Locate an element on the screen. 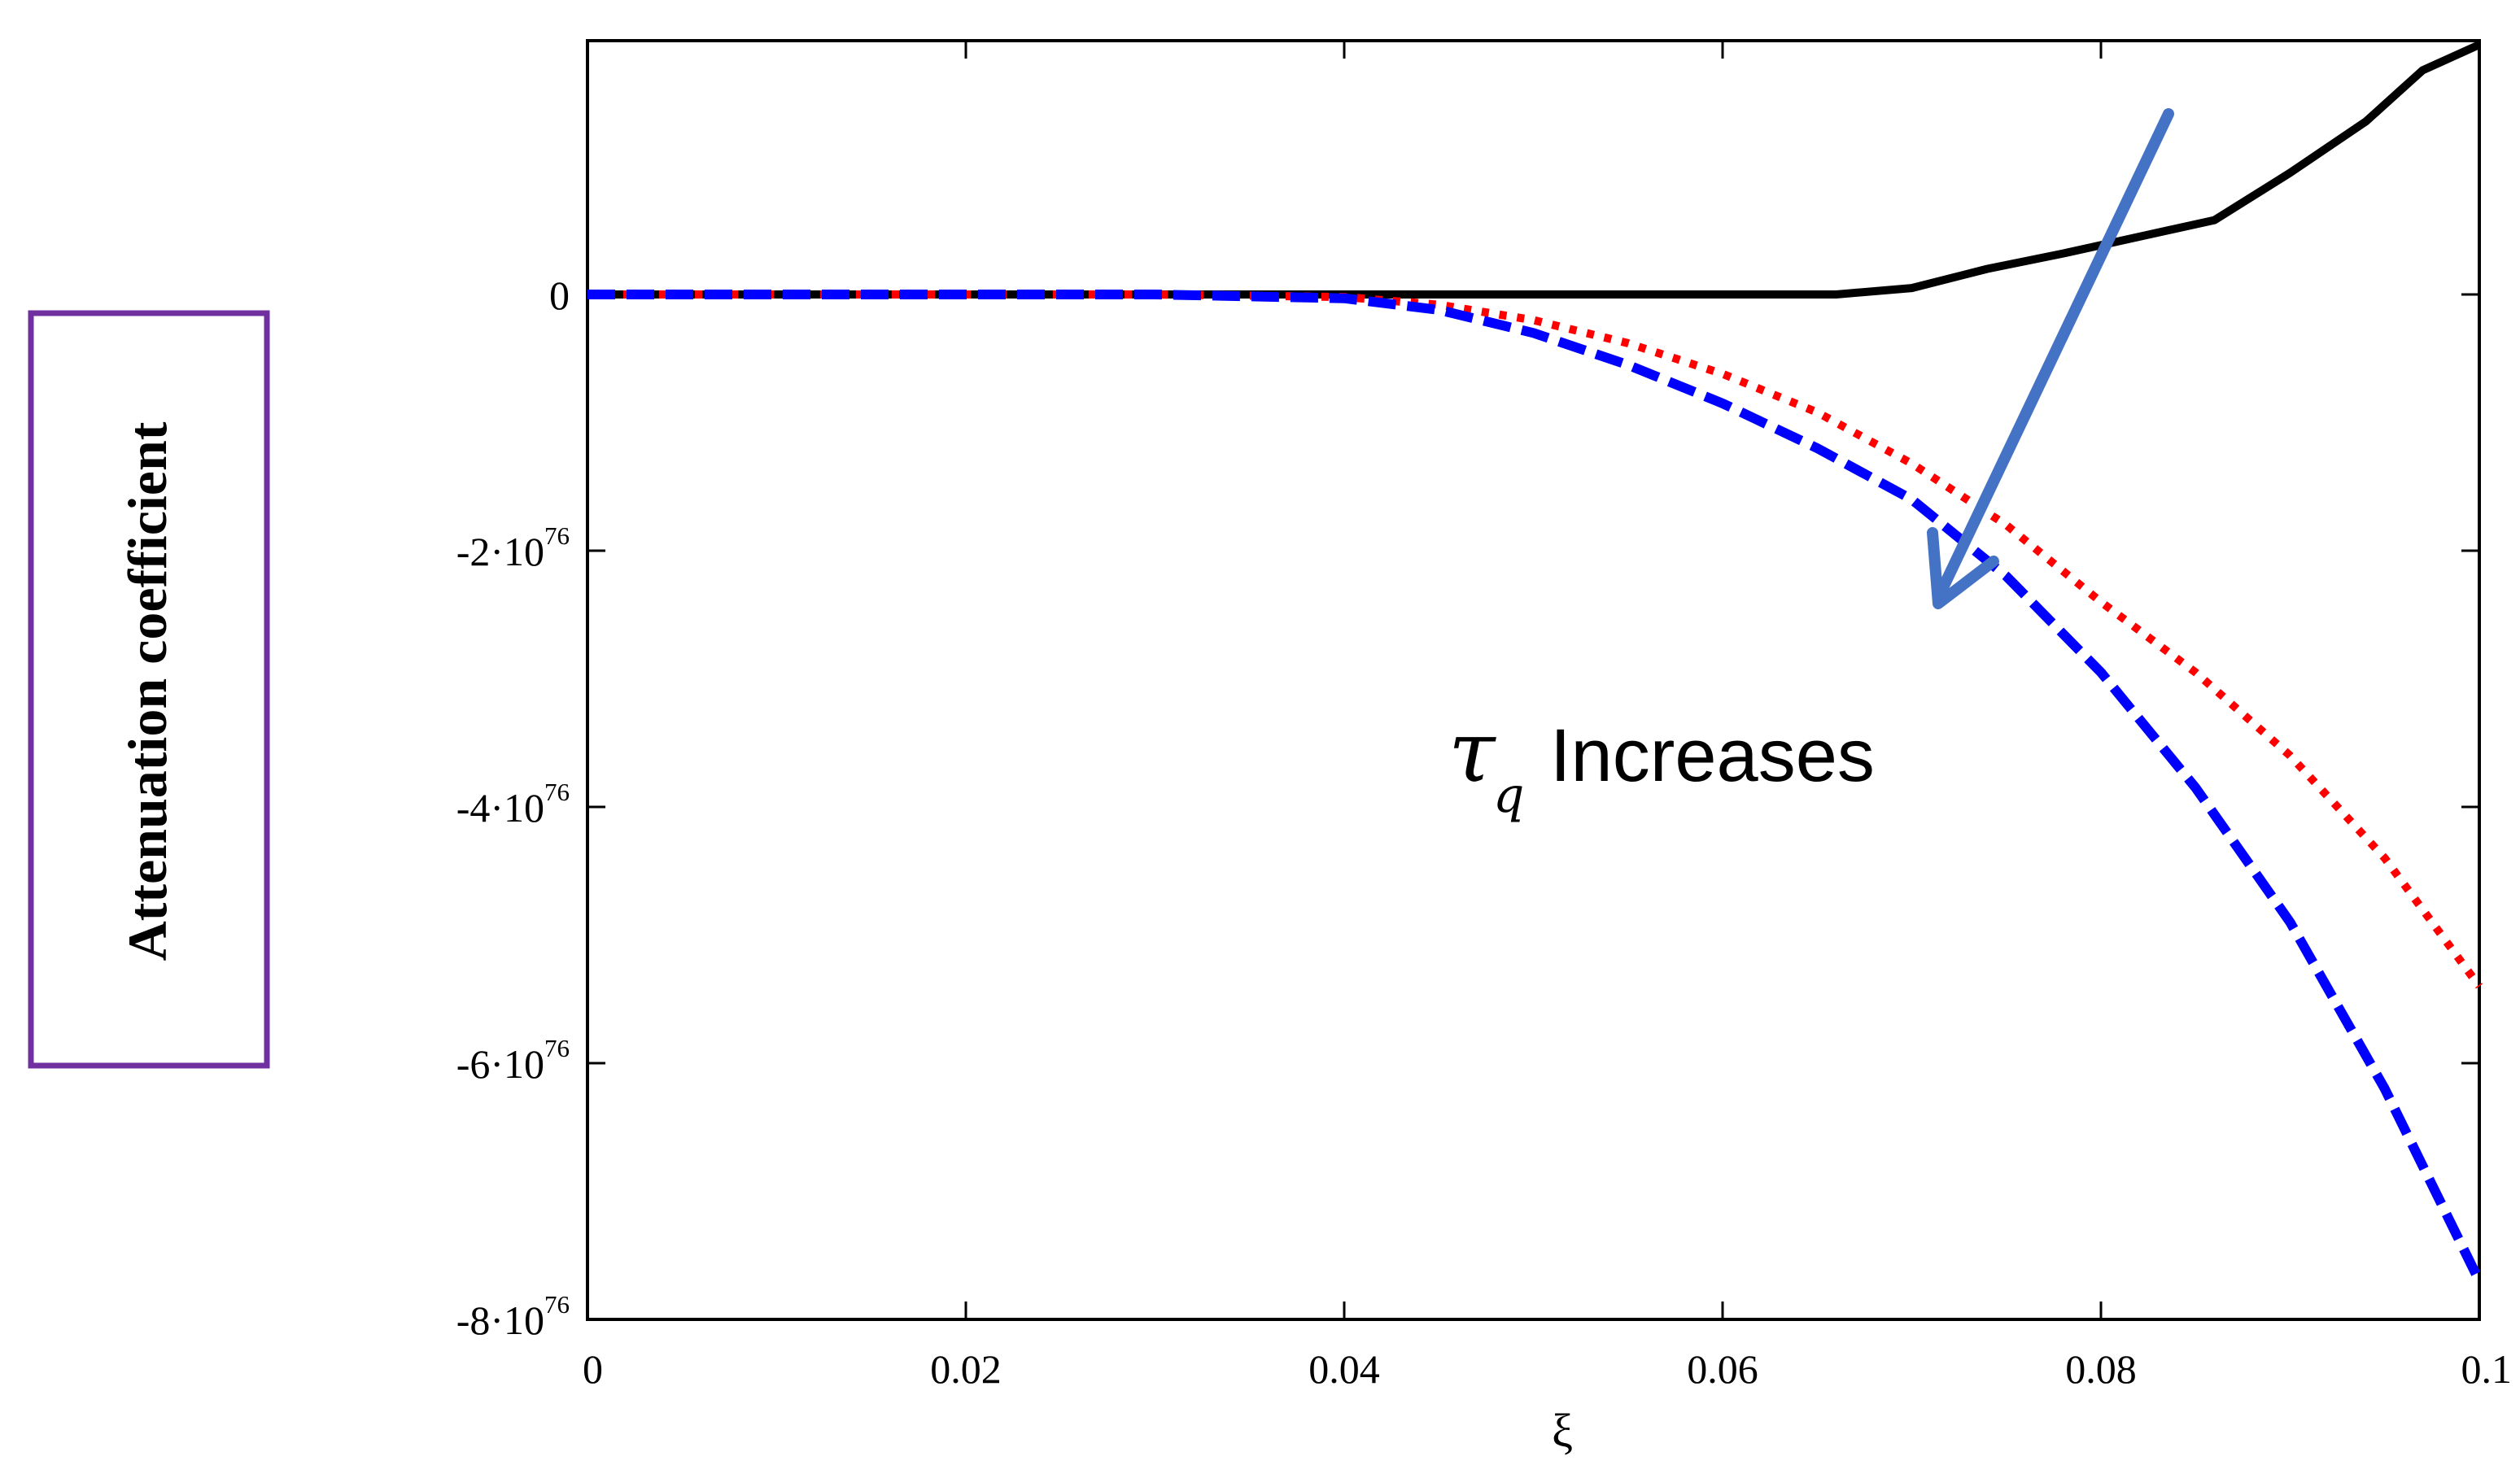  y-axis-label: Attenuation coefficient is located at coordinates (147, 691).